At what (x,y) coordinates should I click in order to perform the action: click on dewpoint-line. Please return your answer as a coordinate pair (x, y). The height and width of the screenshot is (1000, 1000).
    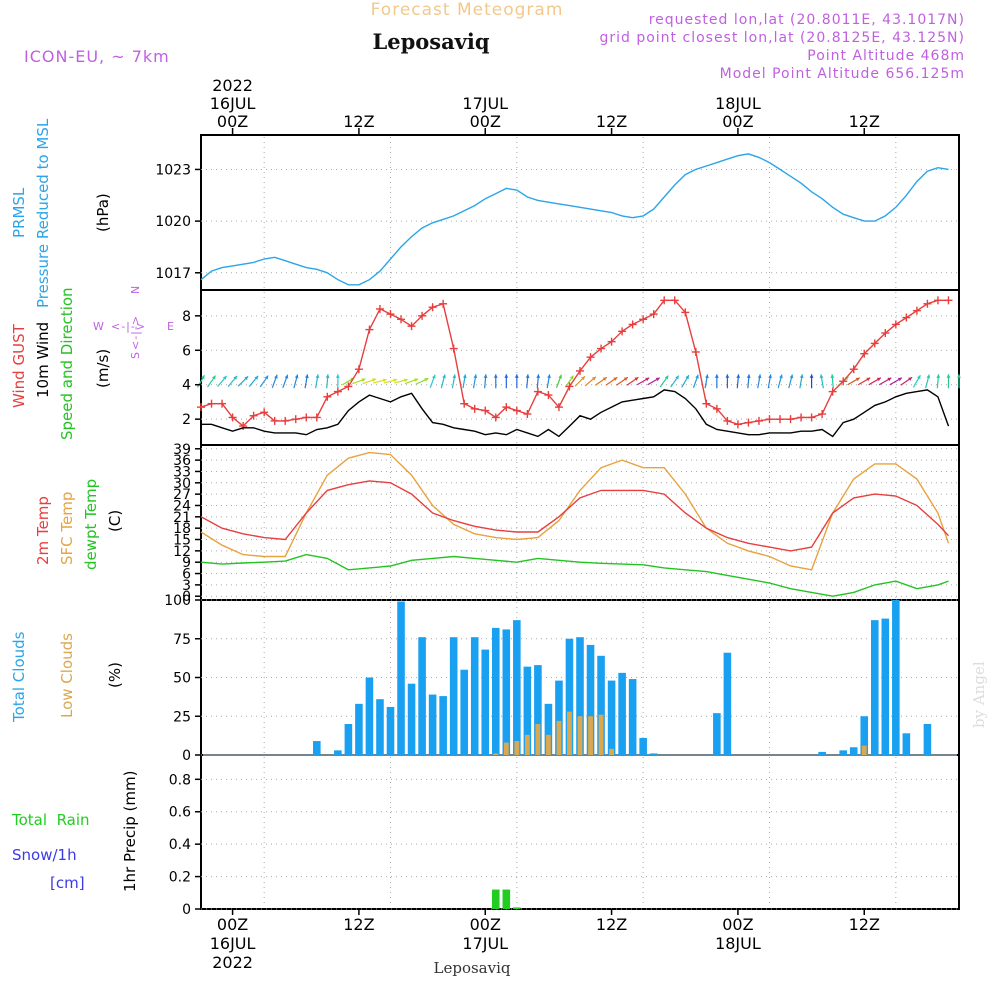
    Looking at the image, I should click on (574, 575).